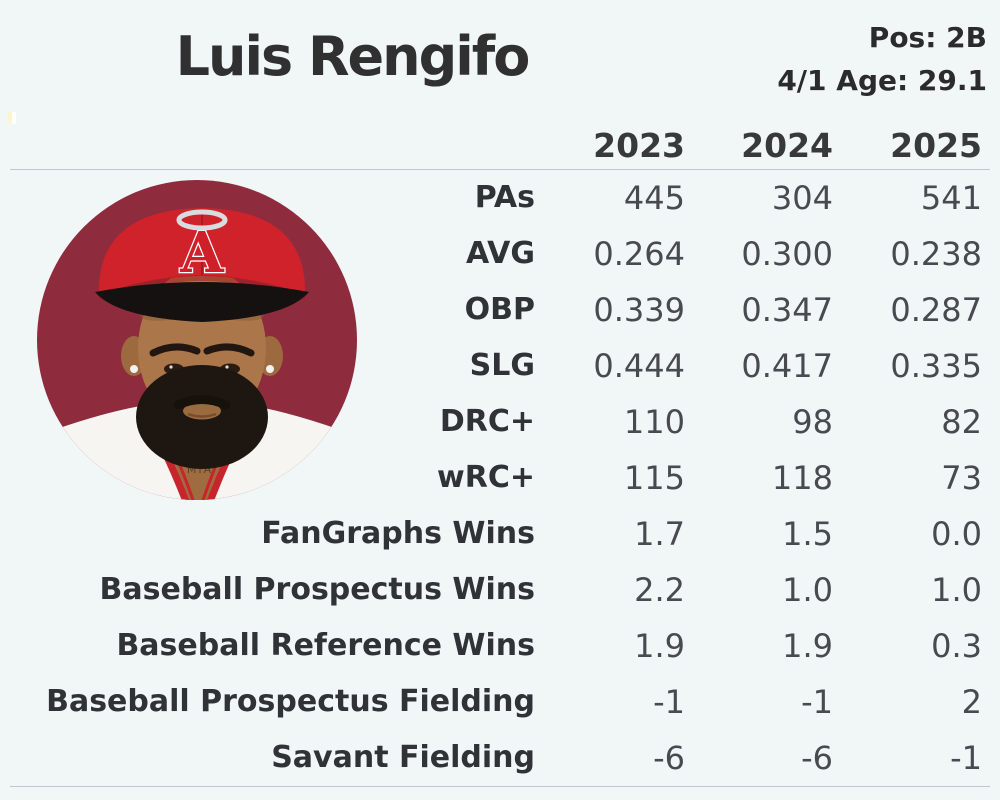  I want to click on stat-value: 1.5, so click(807, 534).